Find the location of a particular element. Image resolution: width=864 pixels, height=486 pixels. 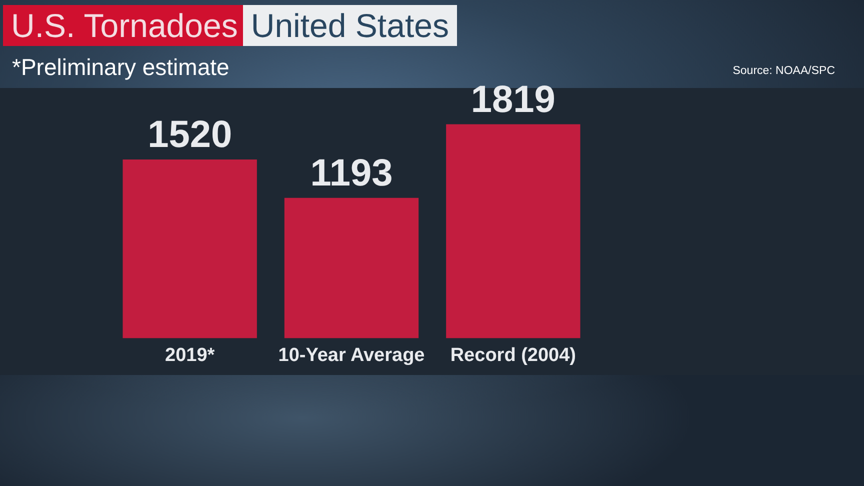

data-label: 1819 is located at coordinates (513, 99).